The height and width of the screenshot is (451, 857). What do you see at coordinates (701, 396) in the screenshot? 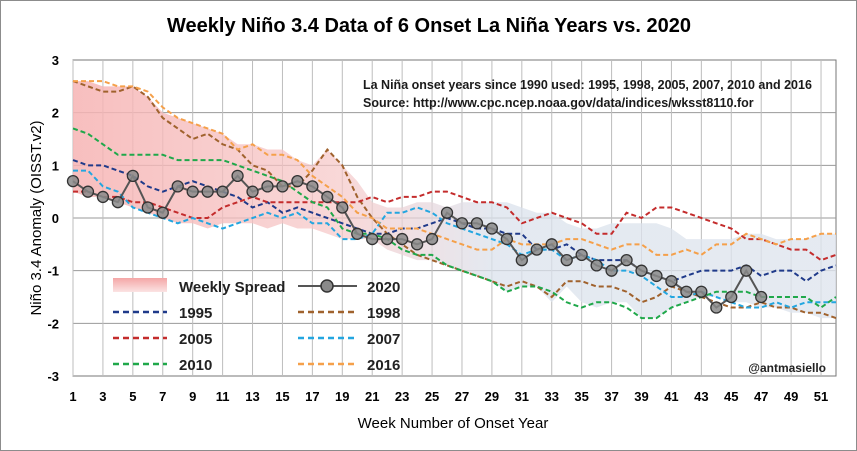
I see `x-tick-label: 43` at bounding box center [701, 396].